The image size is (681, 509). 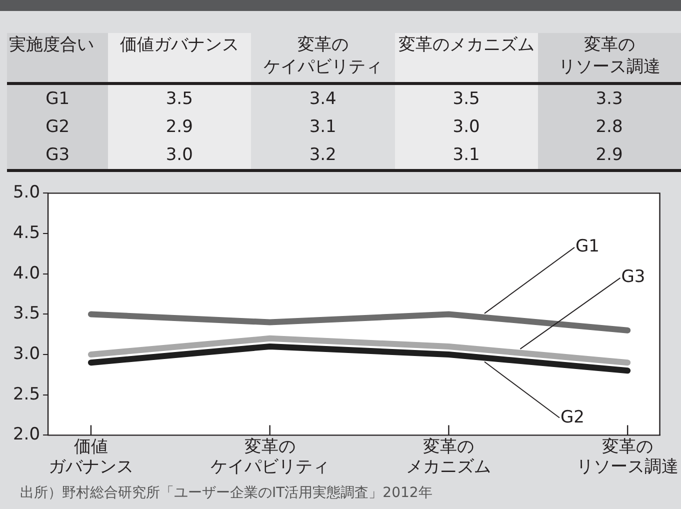 What do you see at coordinates (322, 56) in the screenshot?
I see `category-label: 変革のケイパビリティ` at bounding box center [322, 56].